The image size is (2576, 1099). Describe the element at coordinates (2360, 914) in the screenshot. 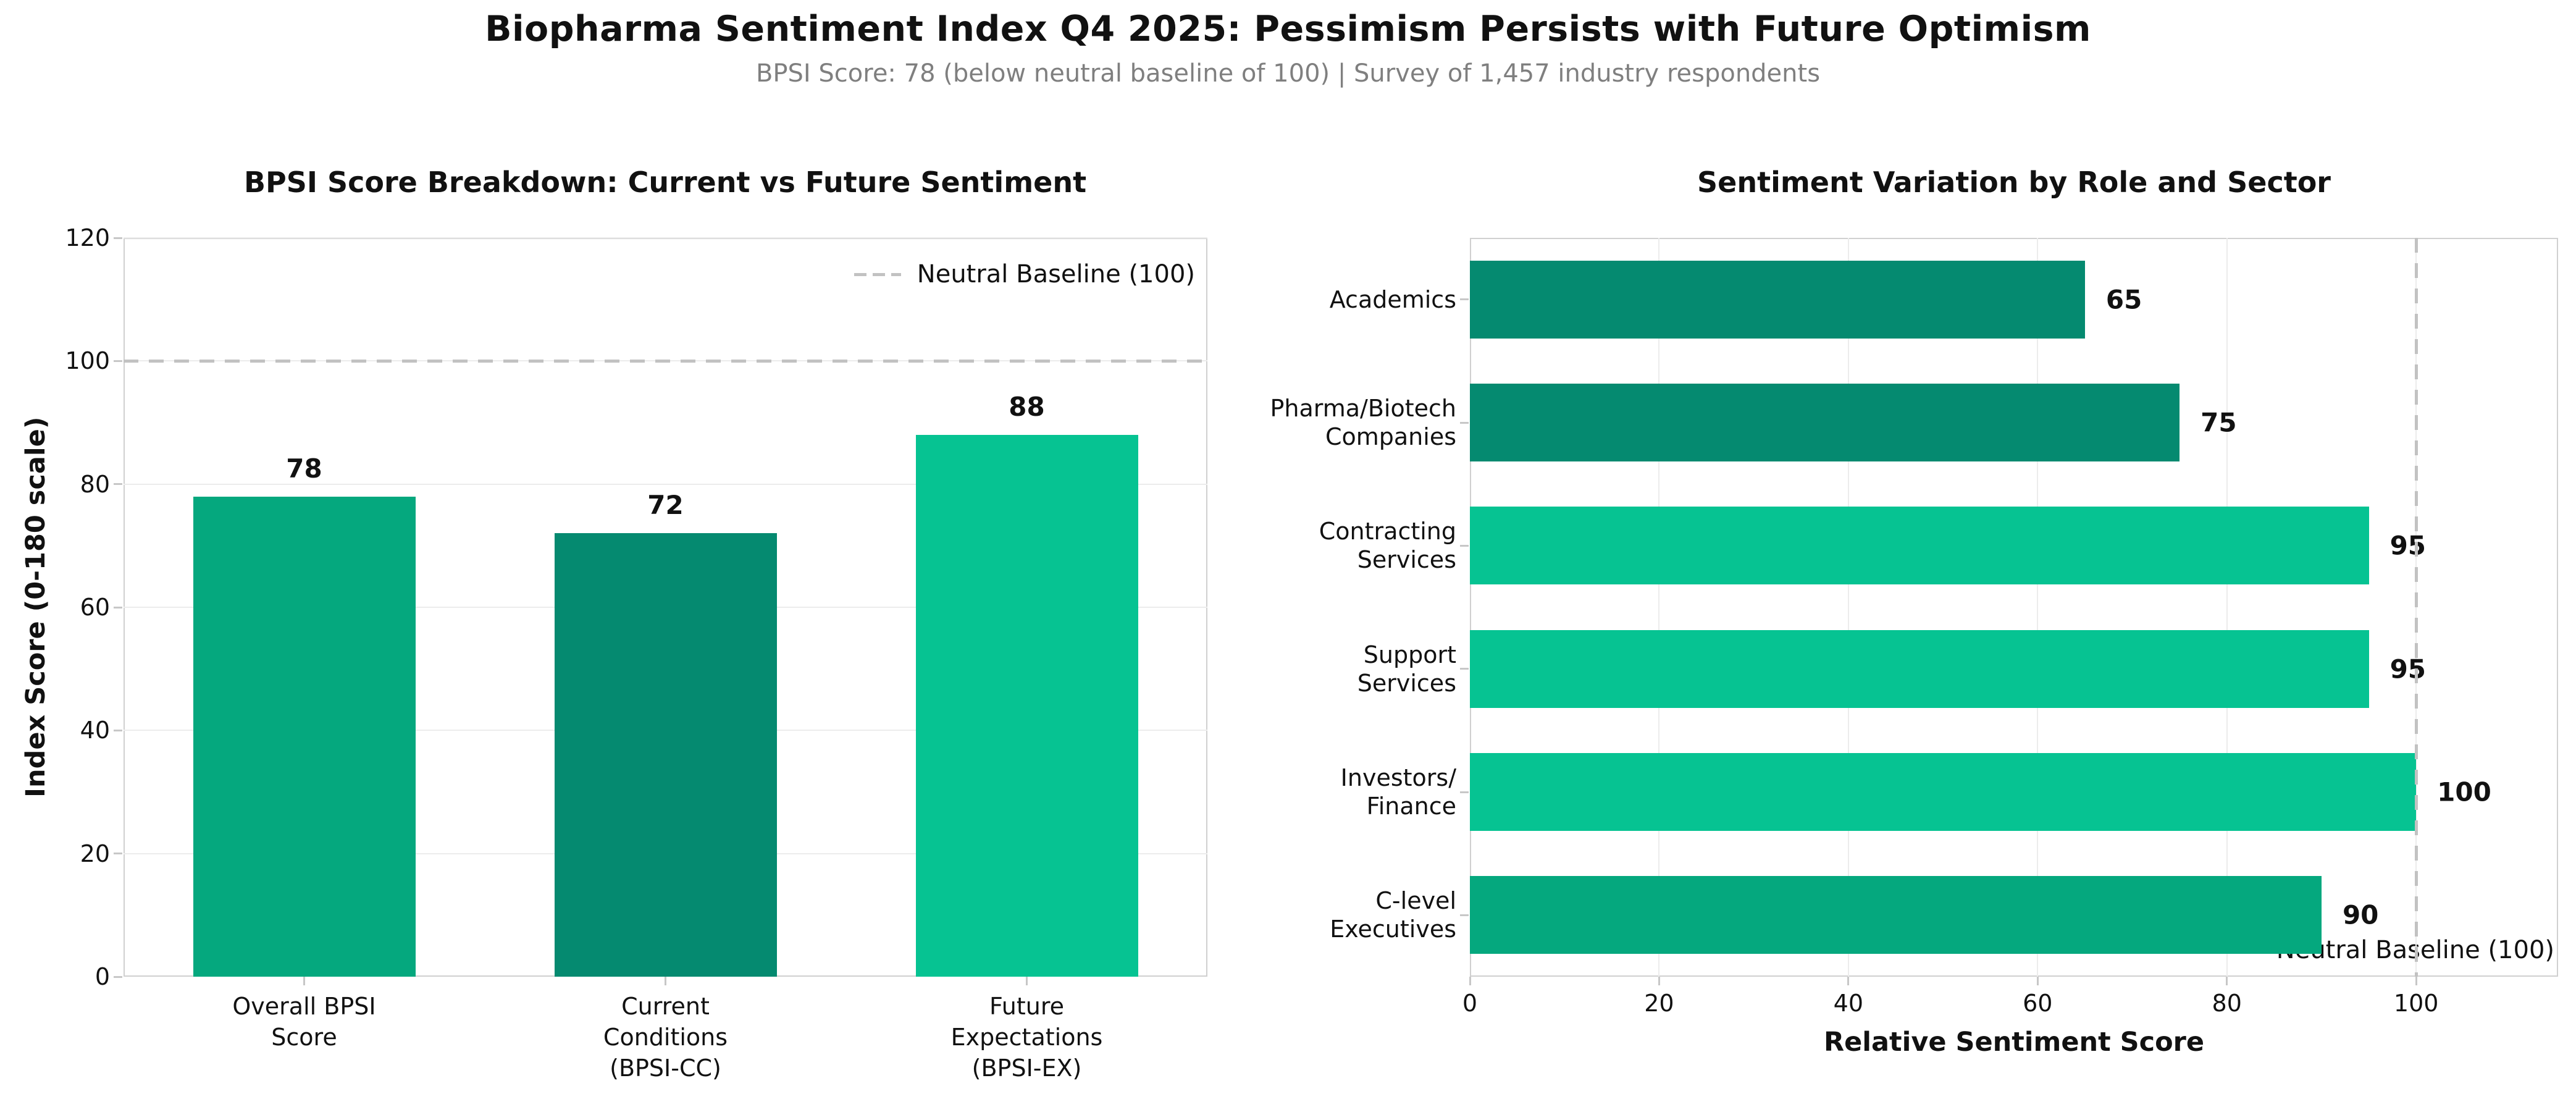

I see `bar-value-label: 90` at that location.